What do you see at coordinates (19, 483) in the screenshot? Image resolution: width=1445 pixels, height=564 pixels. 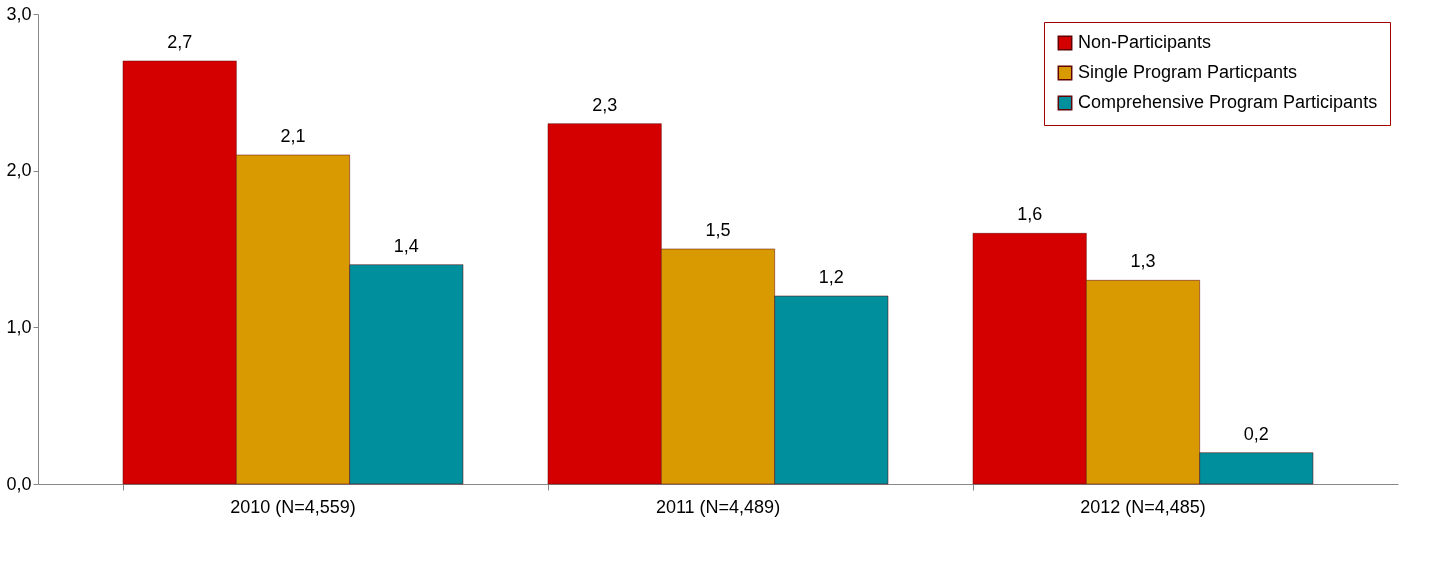 I see `y-tick-label: 0,0` at bounding box center [19, 483].